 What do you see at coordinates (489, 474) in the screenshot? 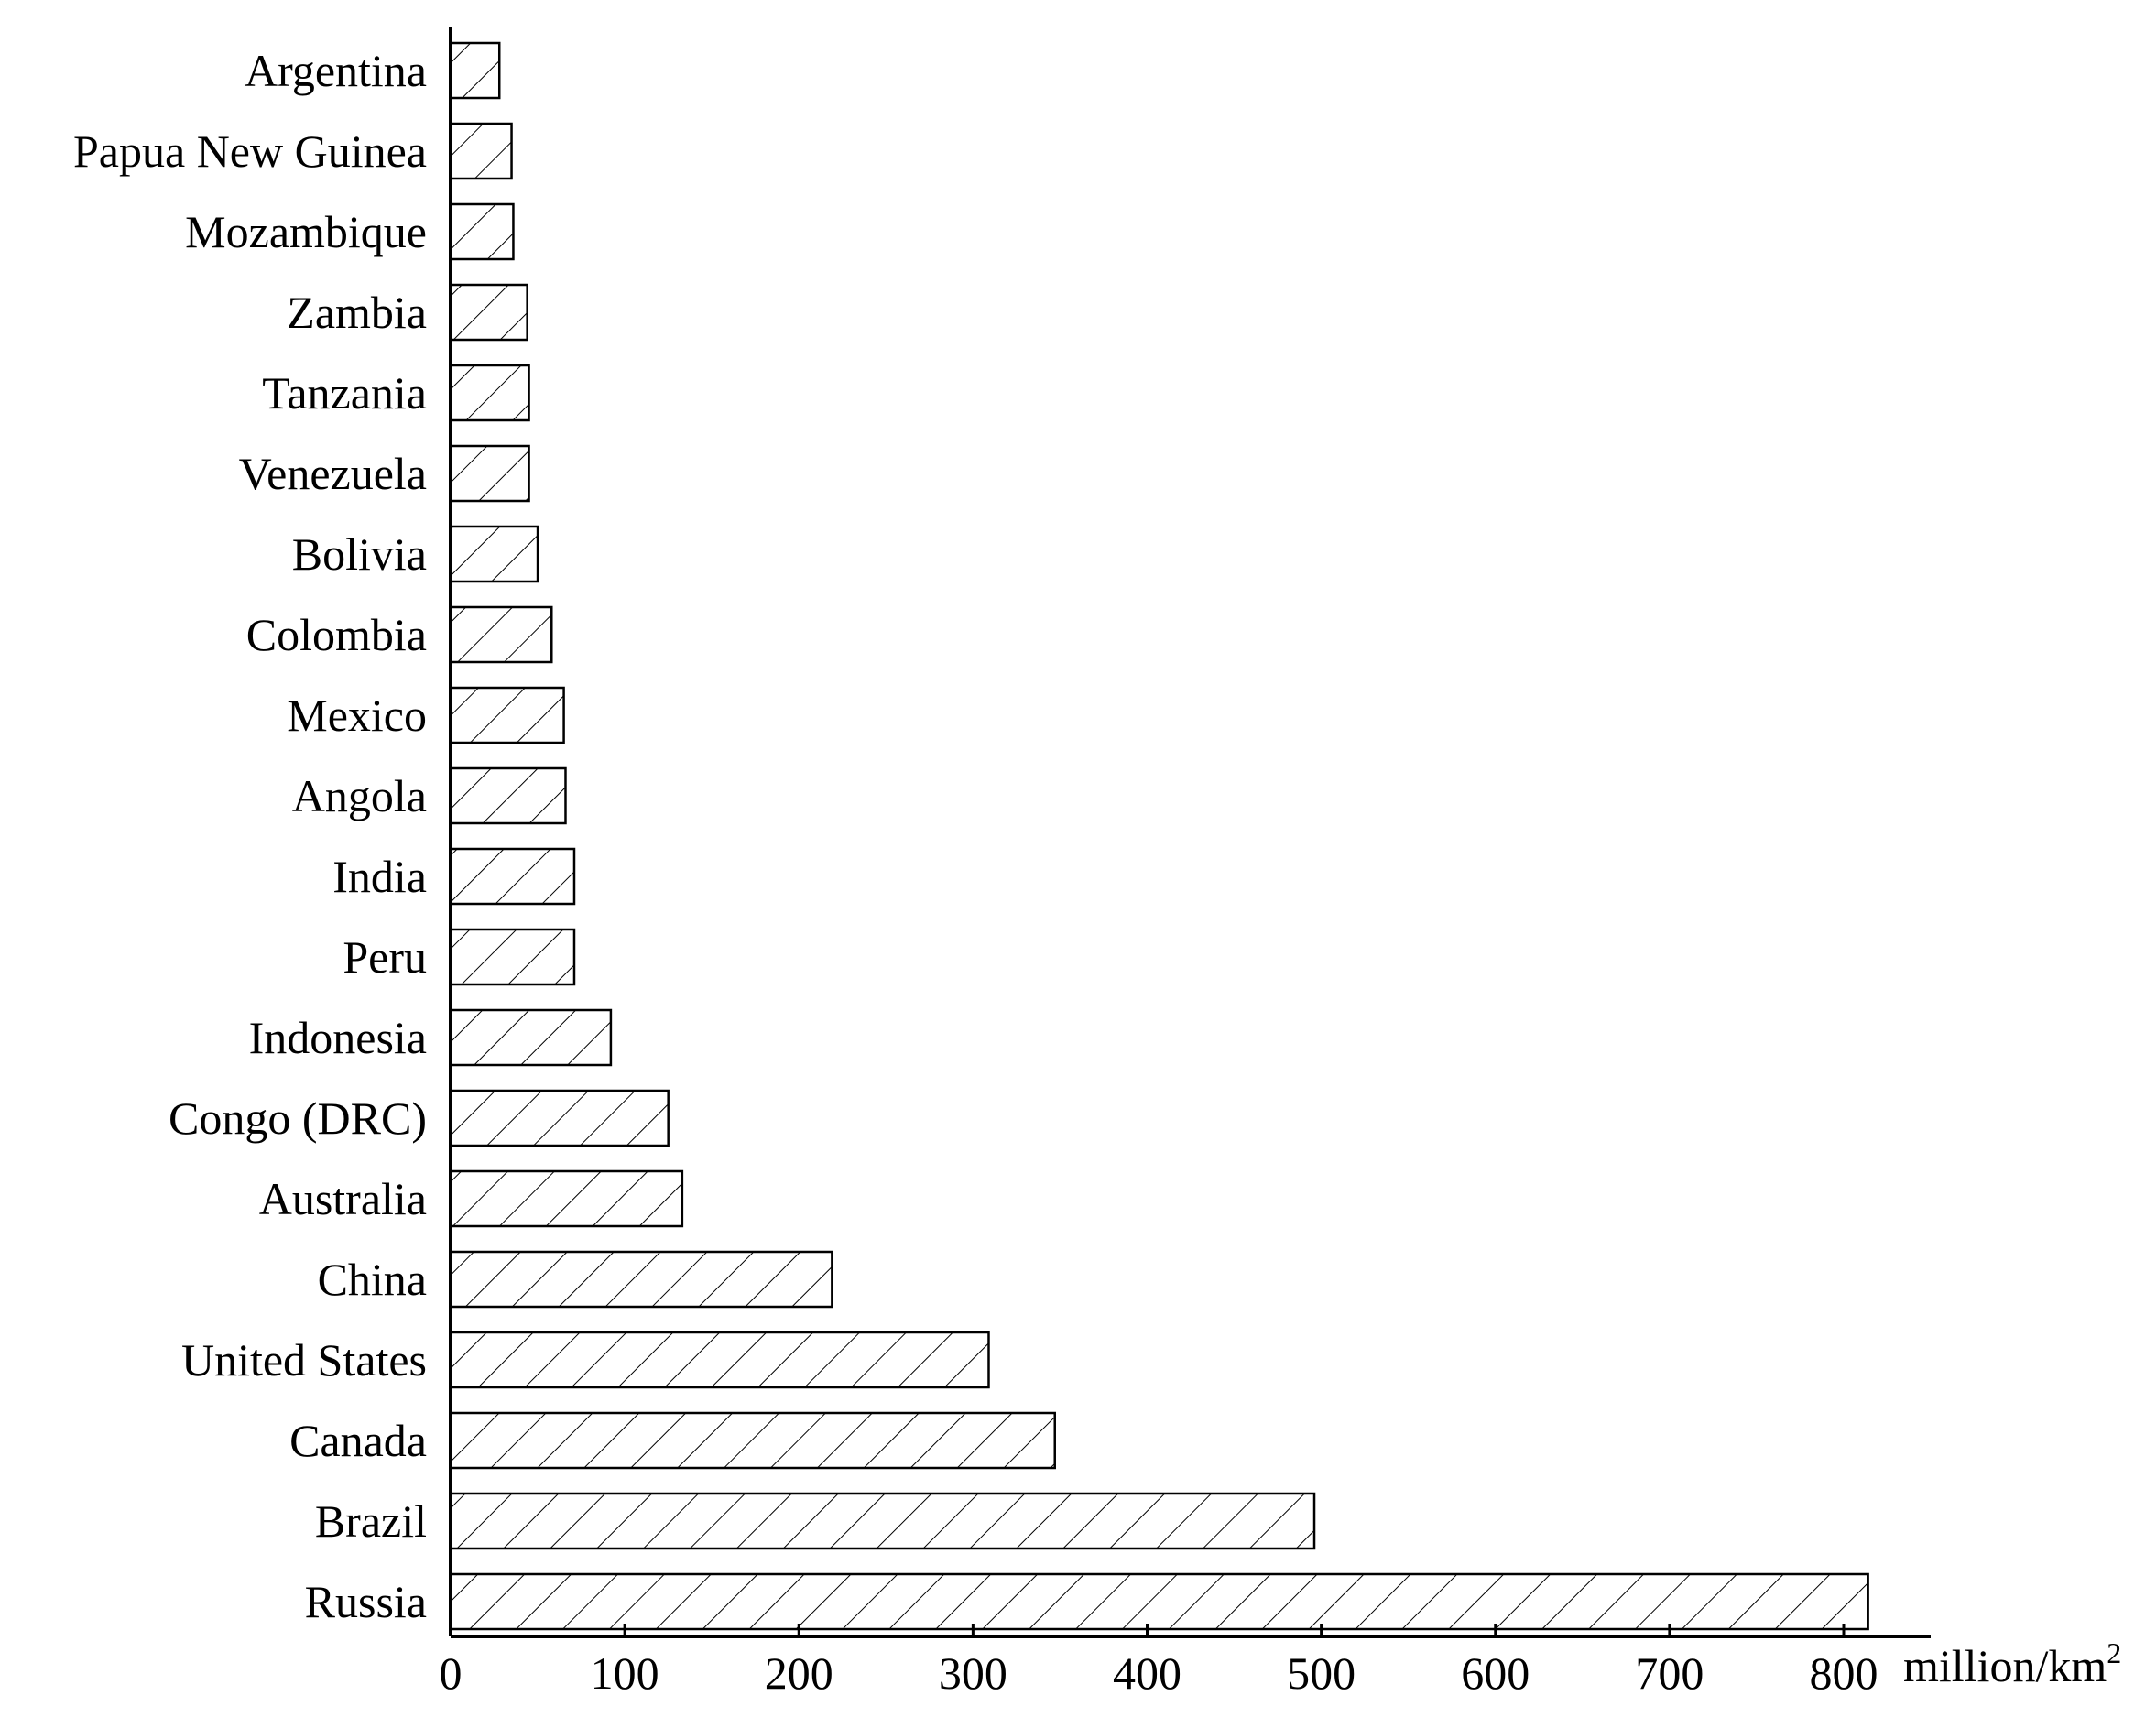
I see `bar-venezuela` at bounding box center [489, 474].